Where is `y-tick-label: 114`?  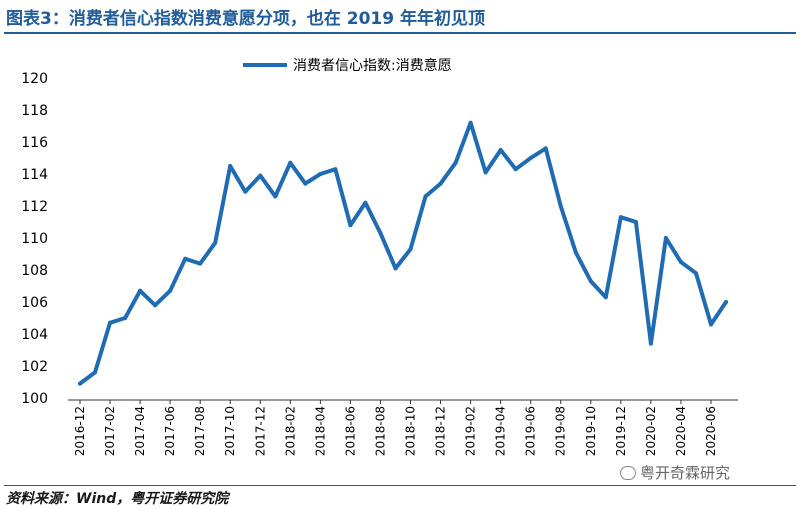
y-tick-label: 114 is located at coordinates (34, 175).